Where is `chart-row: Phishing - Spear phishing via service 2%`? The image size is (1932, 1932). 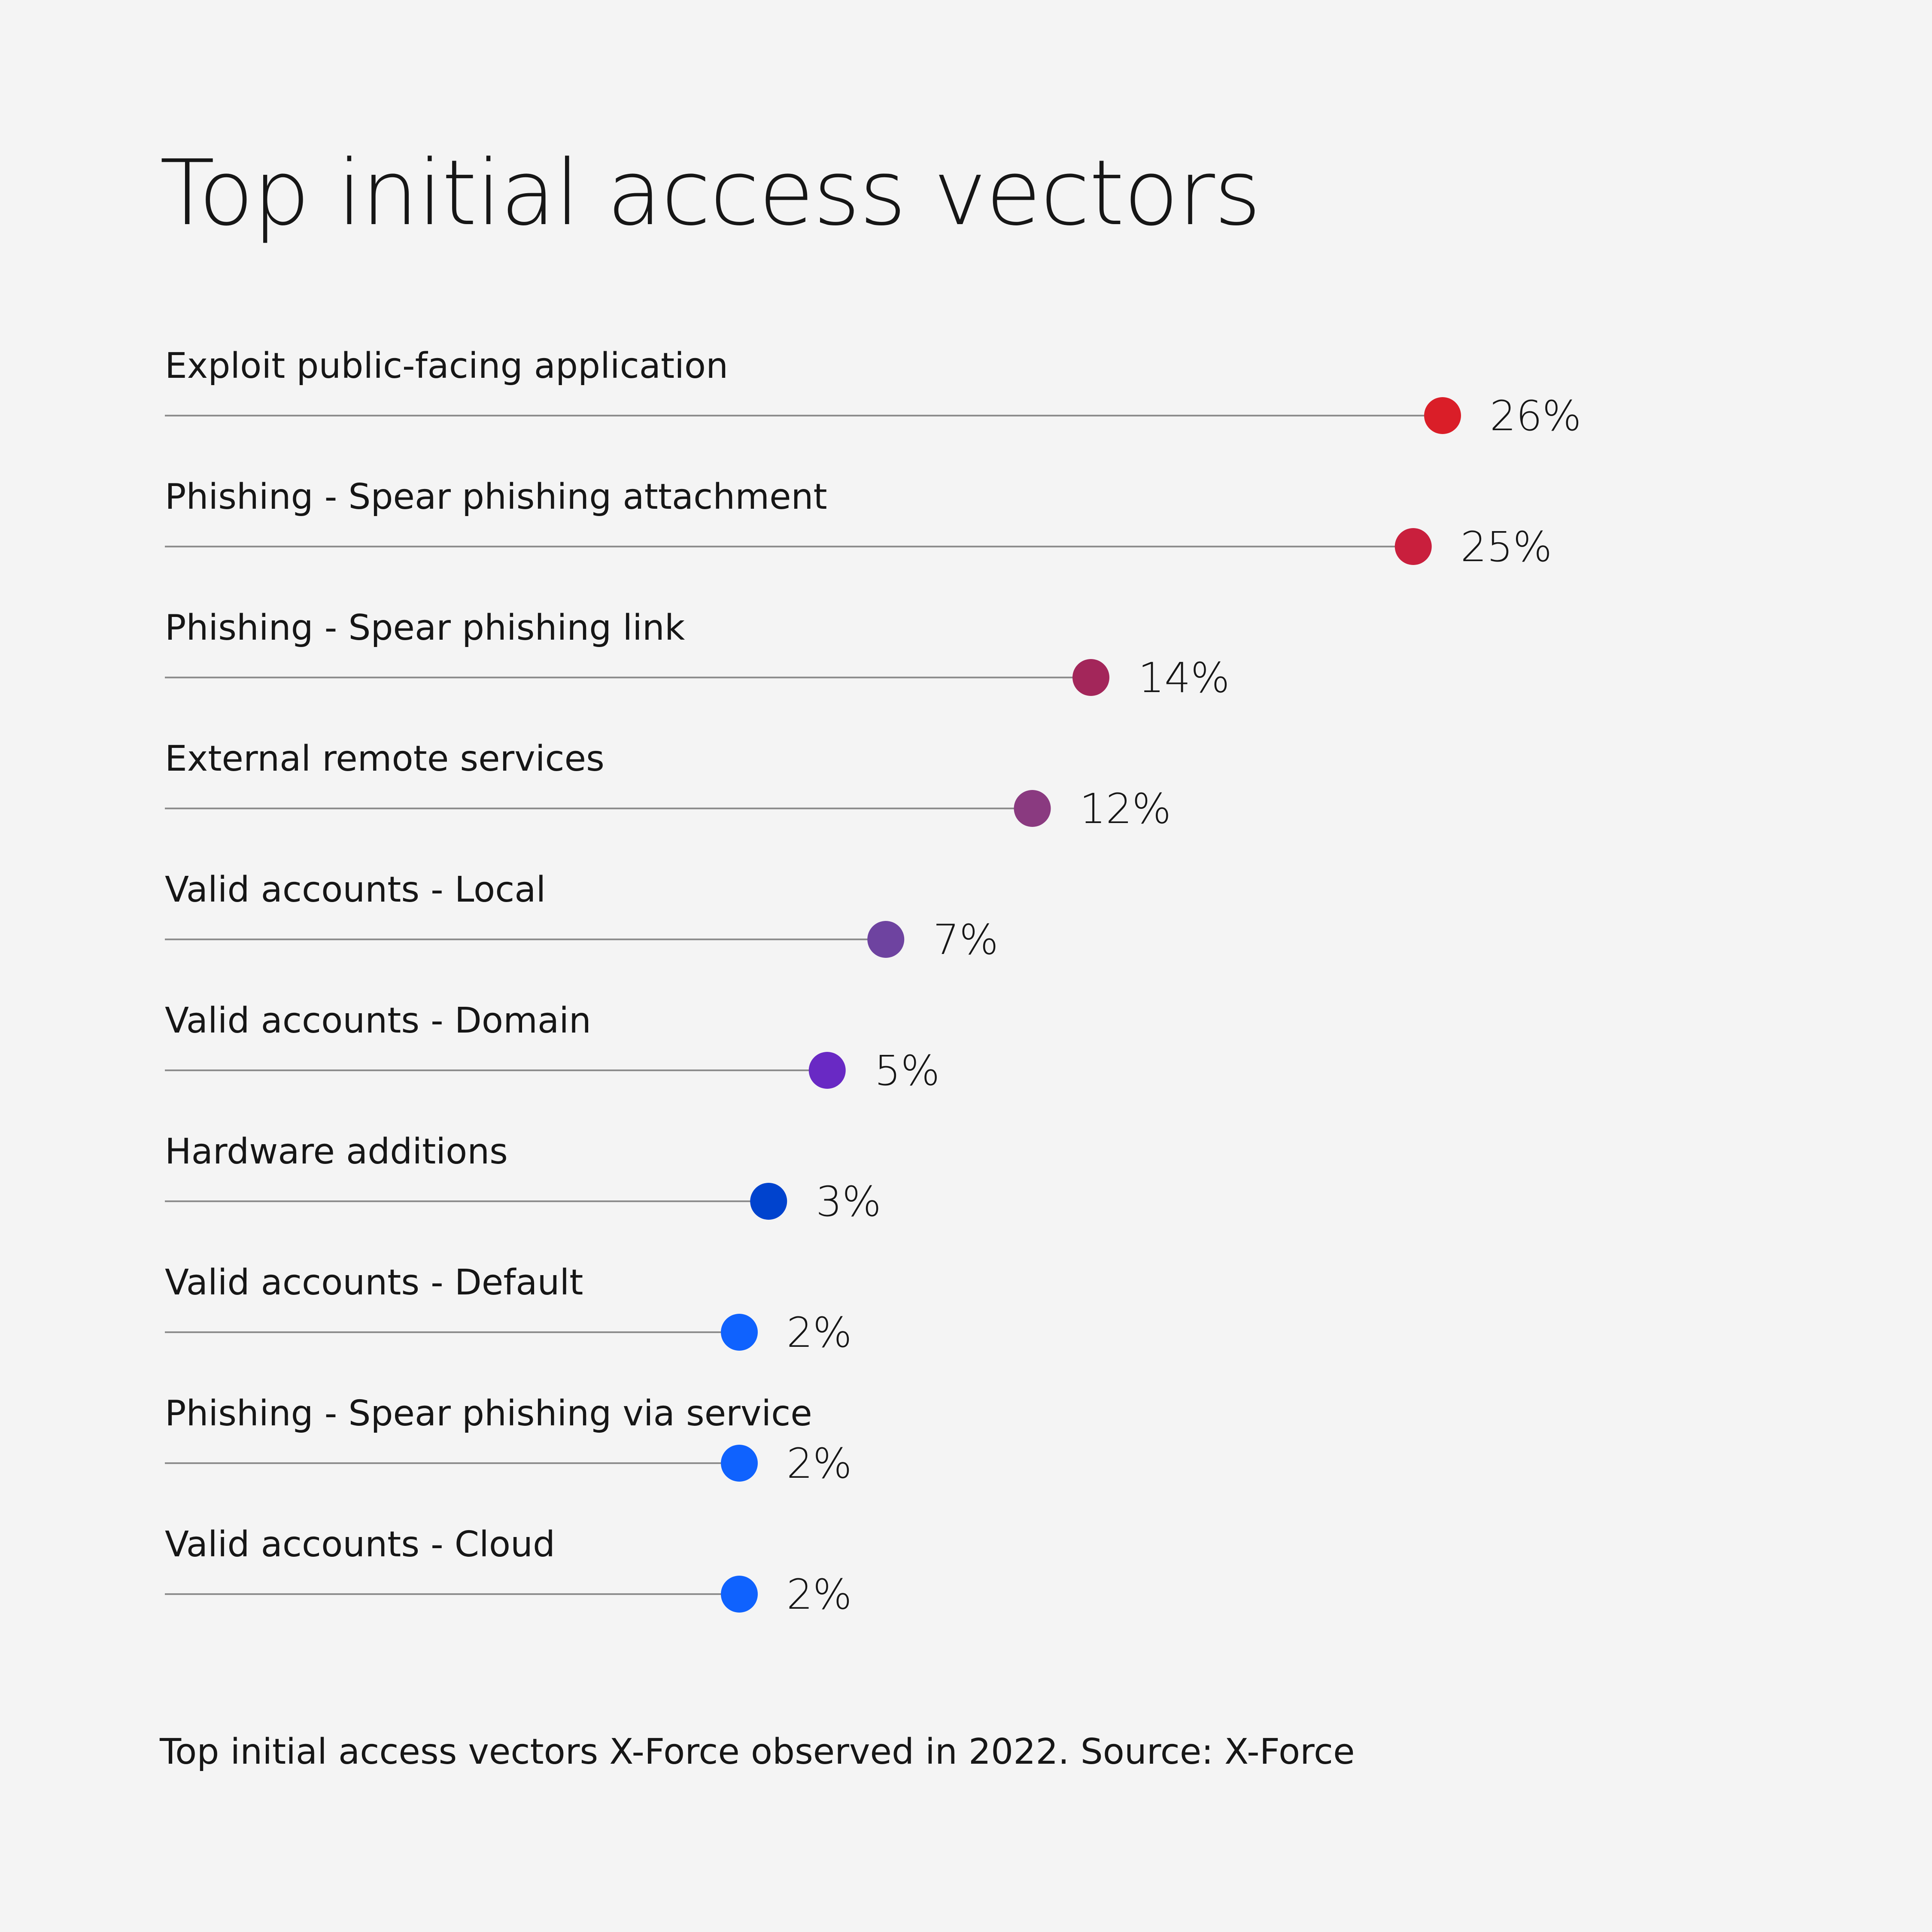
chart-row: Phishing - Spear phishing via service 2% is located at coordinates (508, 1440).